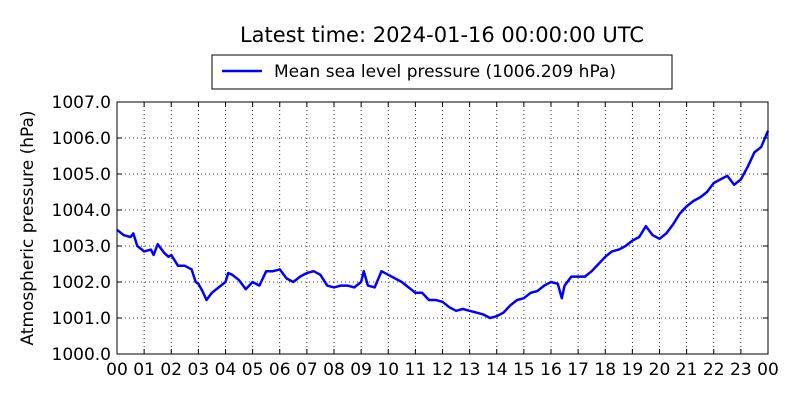  I want to click on chart-title: Latest time: 2024-01-16 00:00:00 UTC, so click(442, 35).